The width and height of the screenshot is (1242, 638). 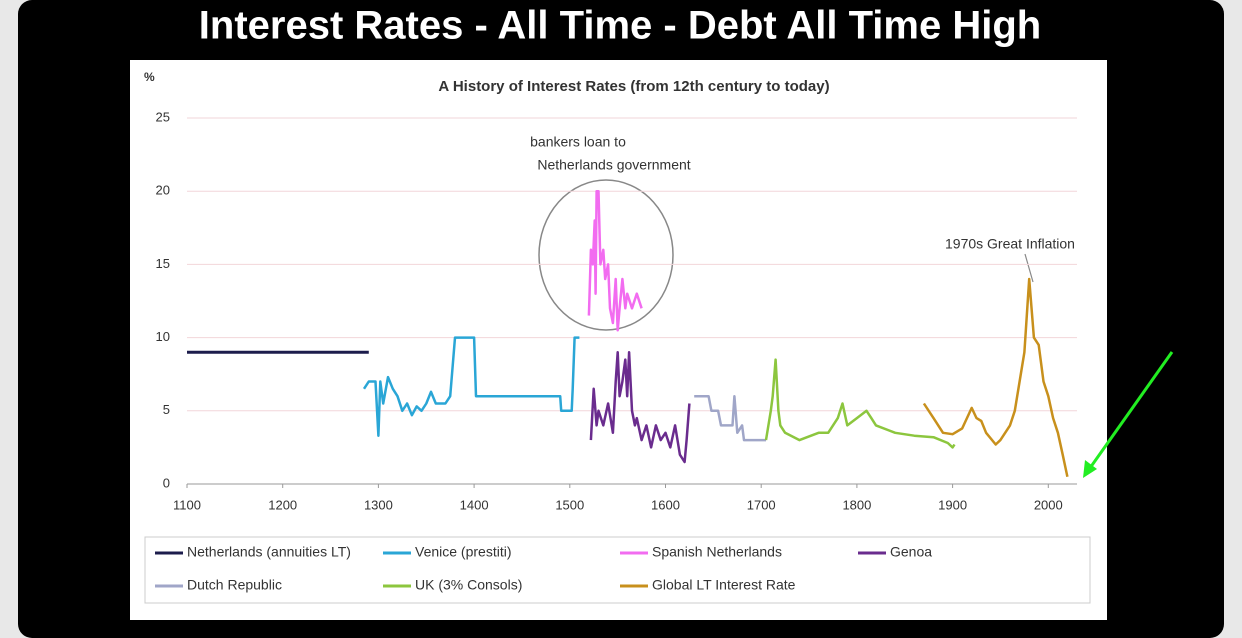 What do you see at coordinates (952, 504) in the screenshot?
I see `x-tick-label: 1900` at bounding box center [952, 504].